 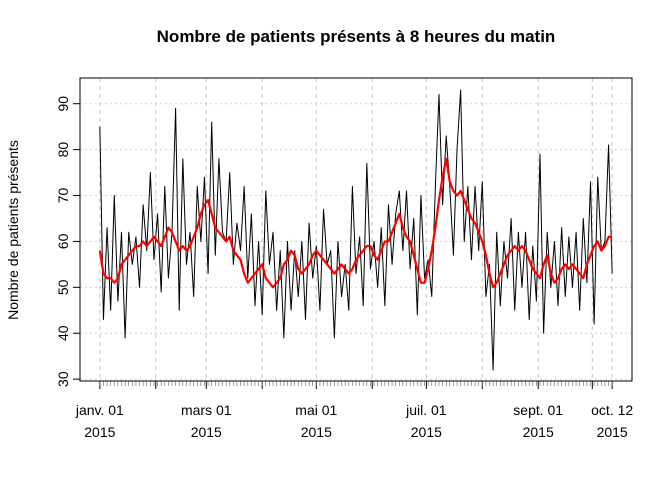 I want to click on y-tick-label: 50, so click(x=63, y=287).